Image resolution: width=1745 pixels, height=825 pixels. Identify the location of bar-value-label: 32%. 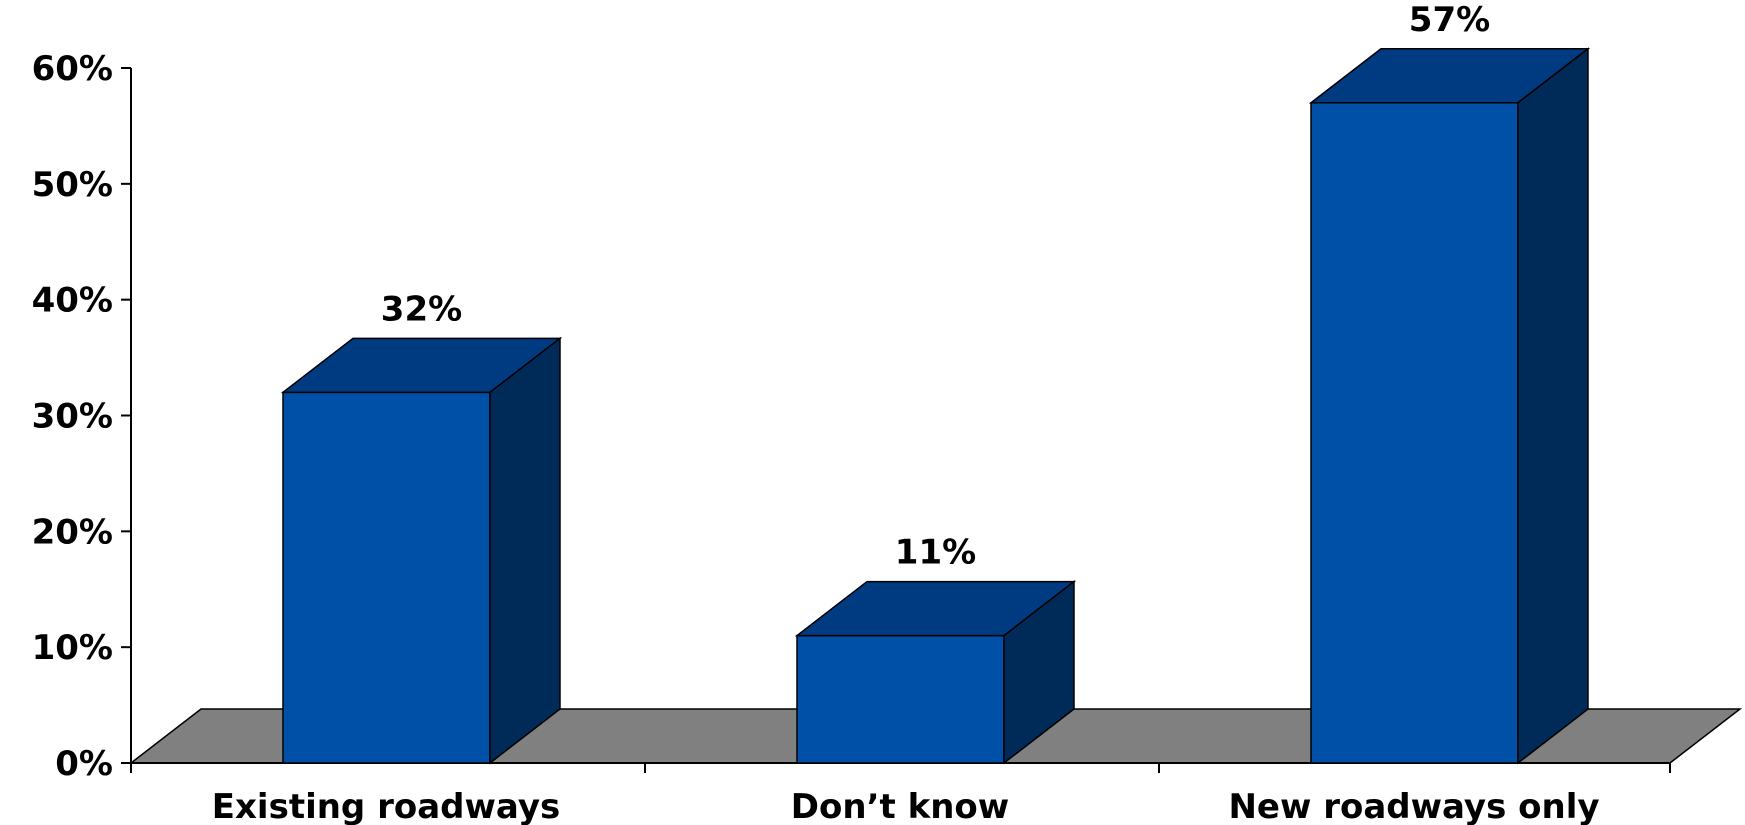
(421, 309).